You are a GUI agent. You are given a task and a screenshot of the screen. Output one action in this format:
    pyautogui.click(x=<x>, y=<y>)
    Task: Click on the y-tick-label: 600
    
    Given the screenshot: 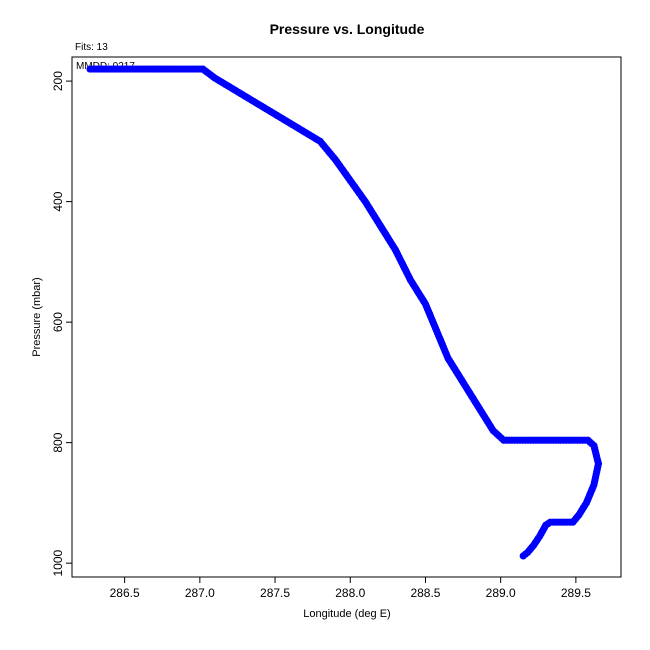 What is the action you would take?
    pyautogui.click(x=58, y=322)
    